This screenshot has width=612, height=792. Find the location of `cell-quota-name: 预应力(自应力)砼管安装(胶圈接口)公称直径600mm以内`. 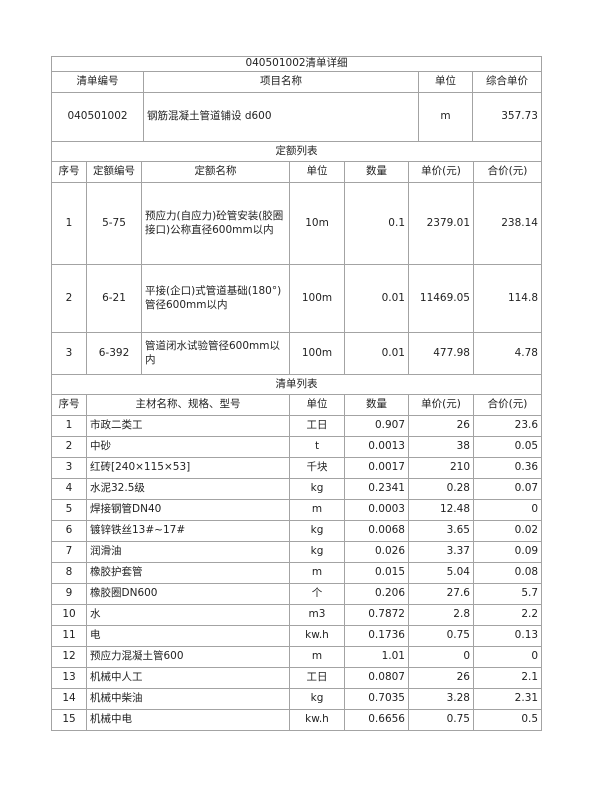

cell-quota-name: 预应力(自应力)砼管安装(胶圈接口)公称直径600mm以内 is located at coordinates (215, 223).